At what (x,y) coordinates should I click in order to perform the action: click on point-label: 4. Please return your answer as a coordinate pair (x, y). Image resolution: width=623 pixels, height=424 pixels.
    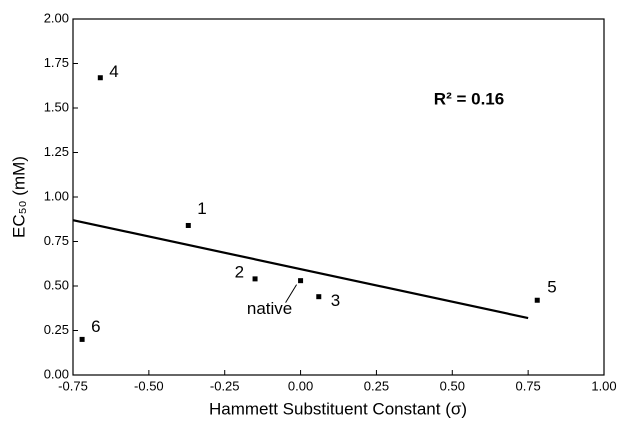
    Looking at the image, I should click on (113, 71).